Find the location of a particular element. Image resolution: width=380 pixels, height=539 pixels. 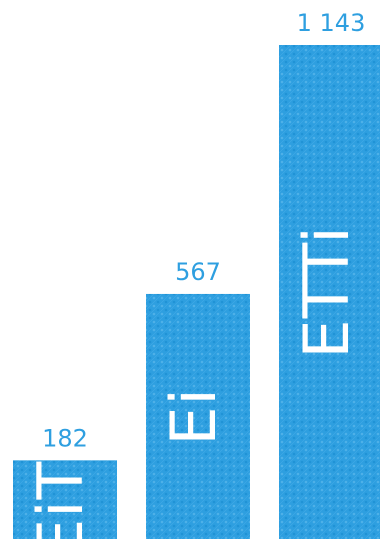

bar-text-1: EiTI is located at coordinates (60, 490).